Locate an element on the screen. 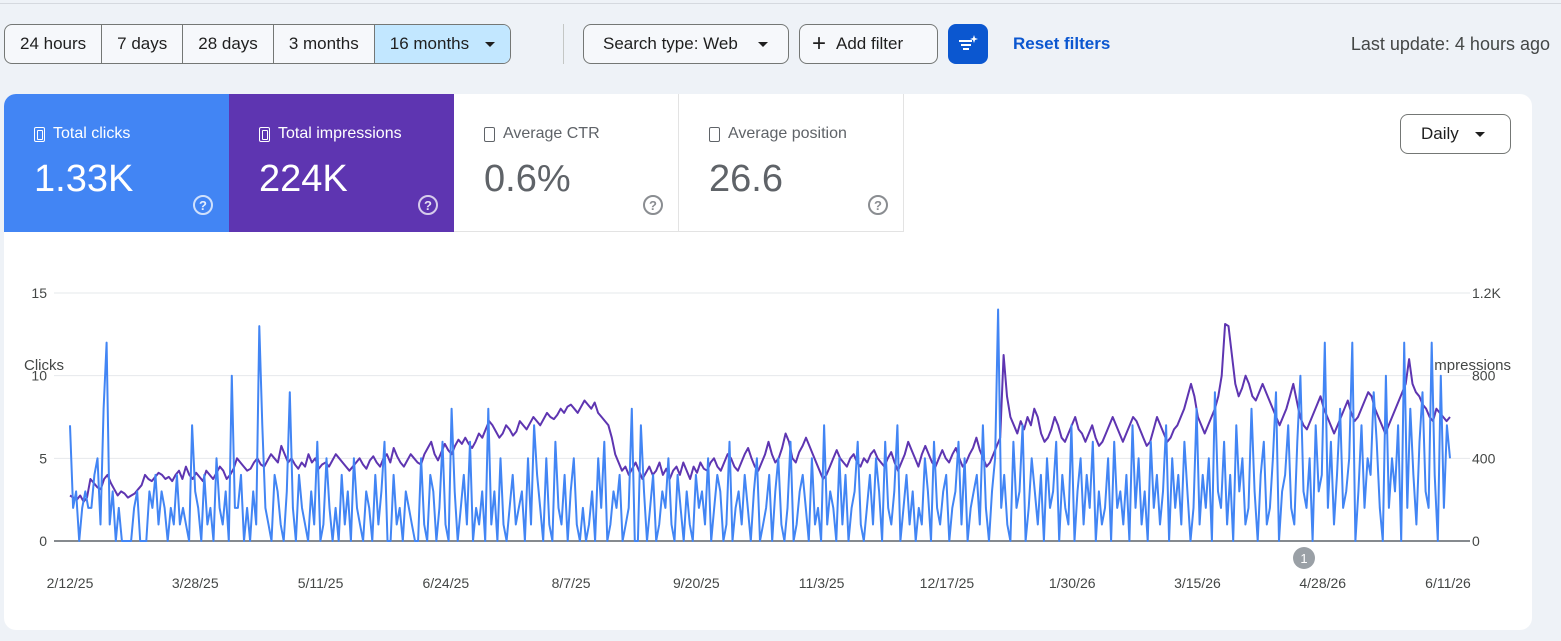 The width and height of the screenshot is (1561, 641). metric-value: 224K is located at coordinates (303, 179).